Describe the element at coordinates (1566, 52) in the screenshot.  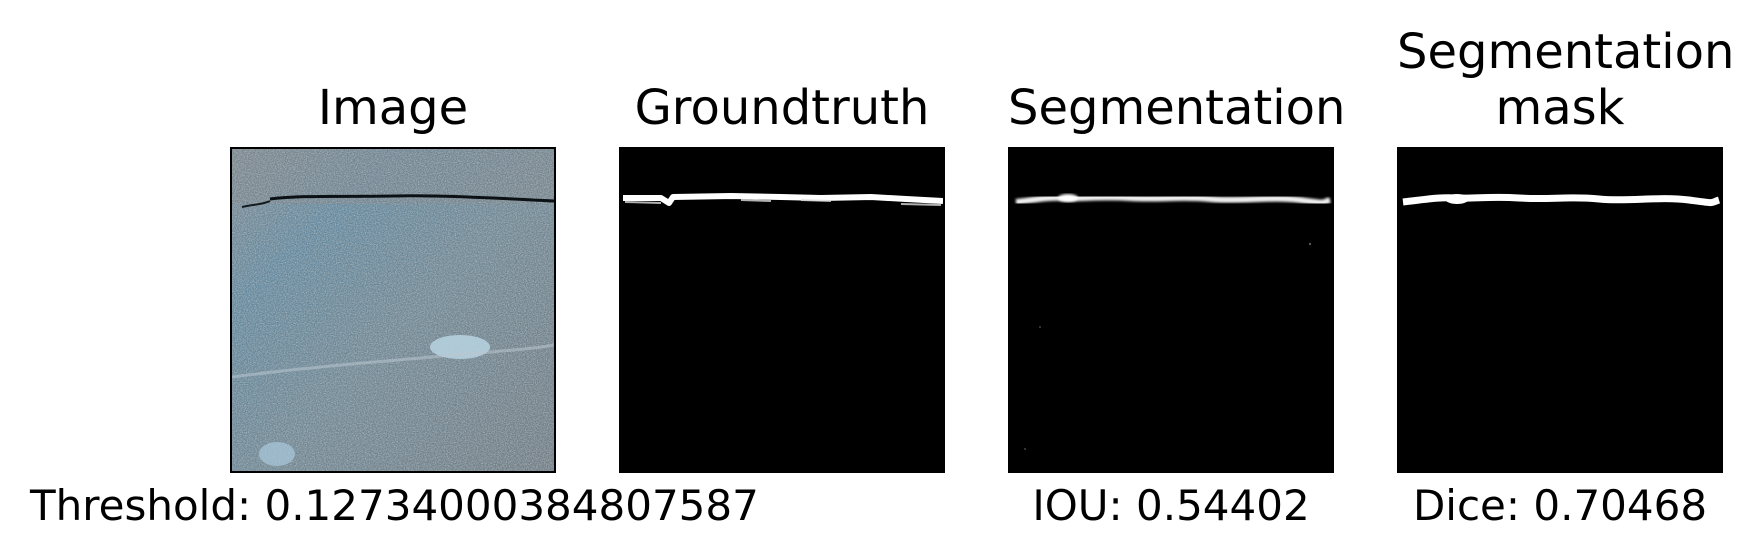
I see `segmentation-mask-panel-title-line1: Segmentation` at that location.